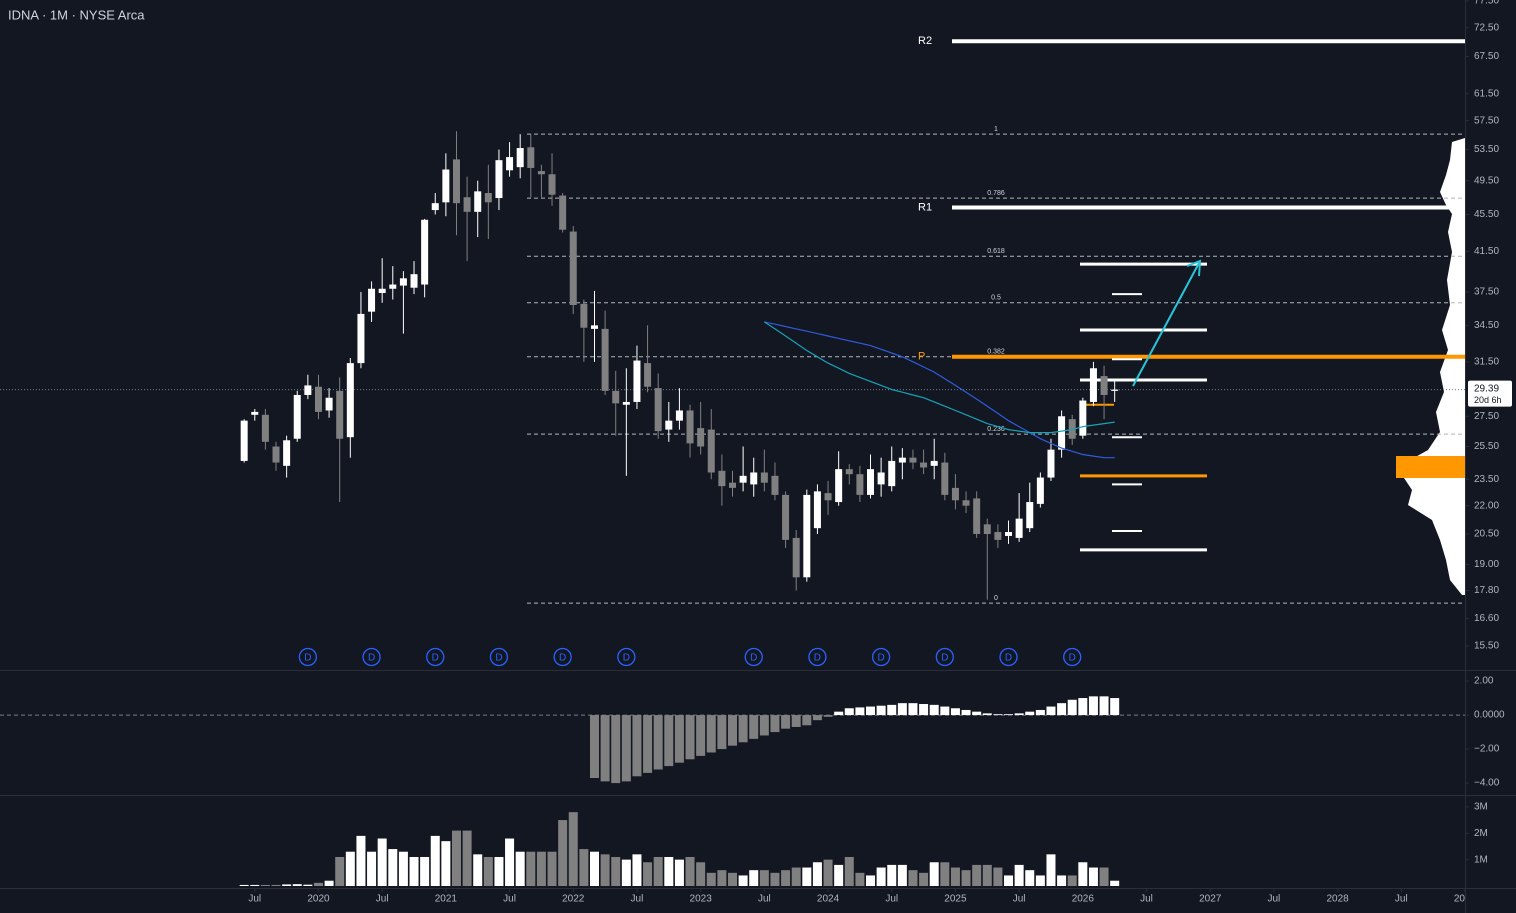  What do you see at coordinates (1486, 618) in the screenshot?
I see `y-tick-label: 16.60` at bounding box center [1486, 618].